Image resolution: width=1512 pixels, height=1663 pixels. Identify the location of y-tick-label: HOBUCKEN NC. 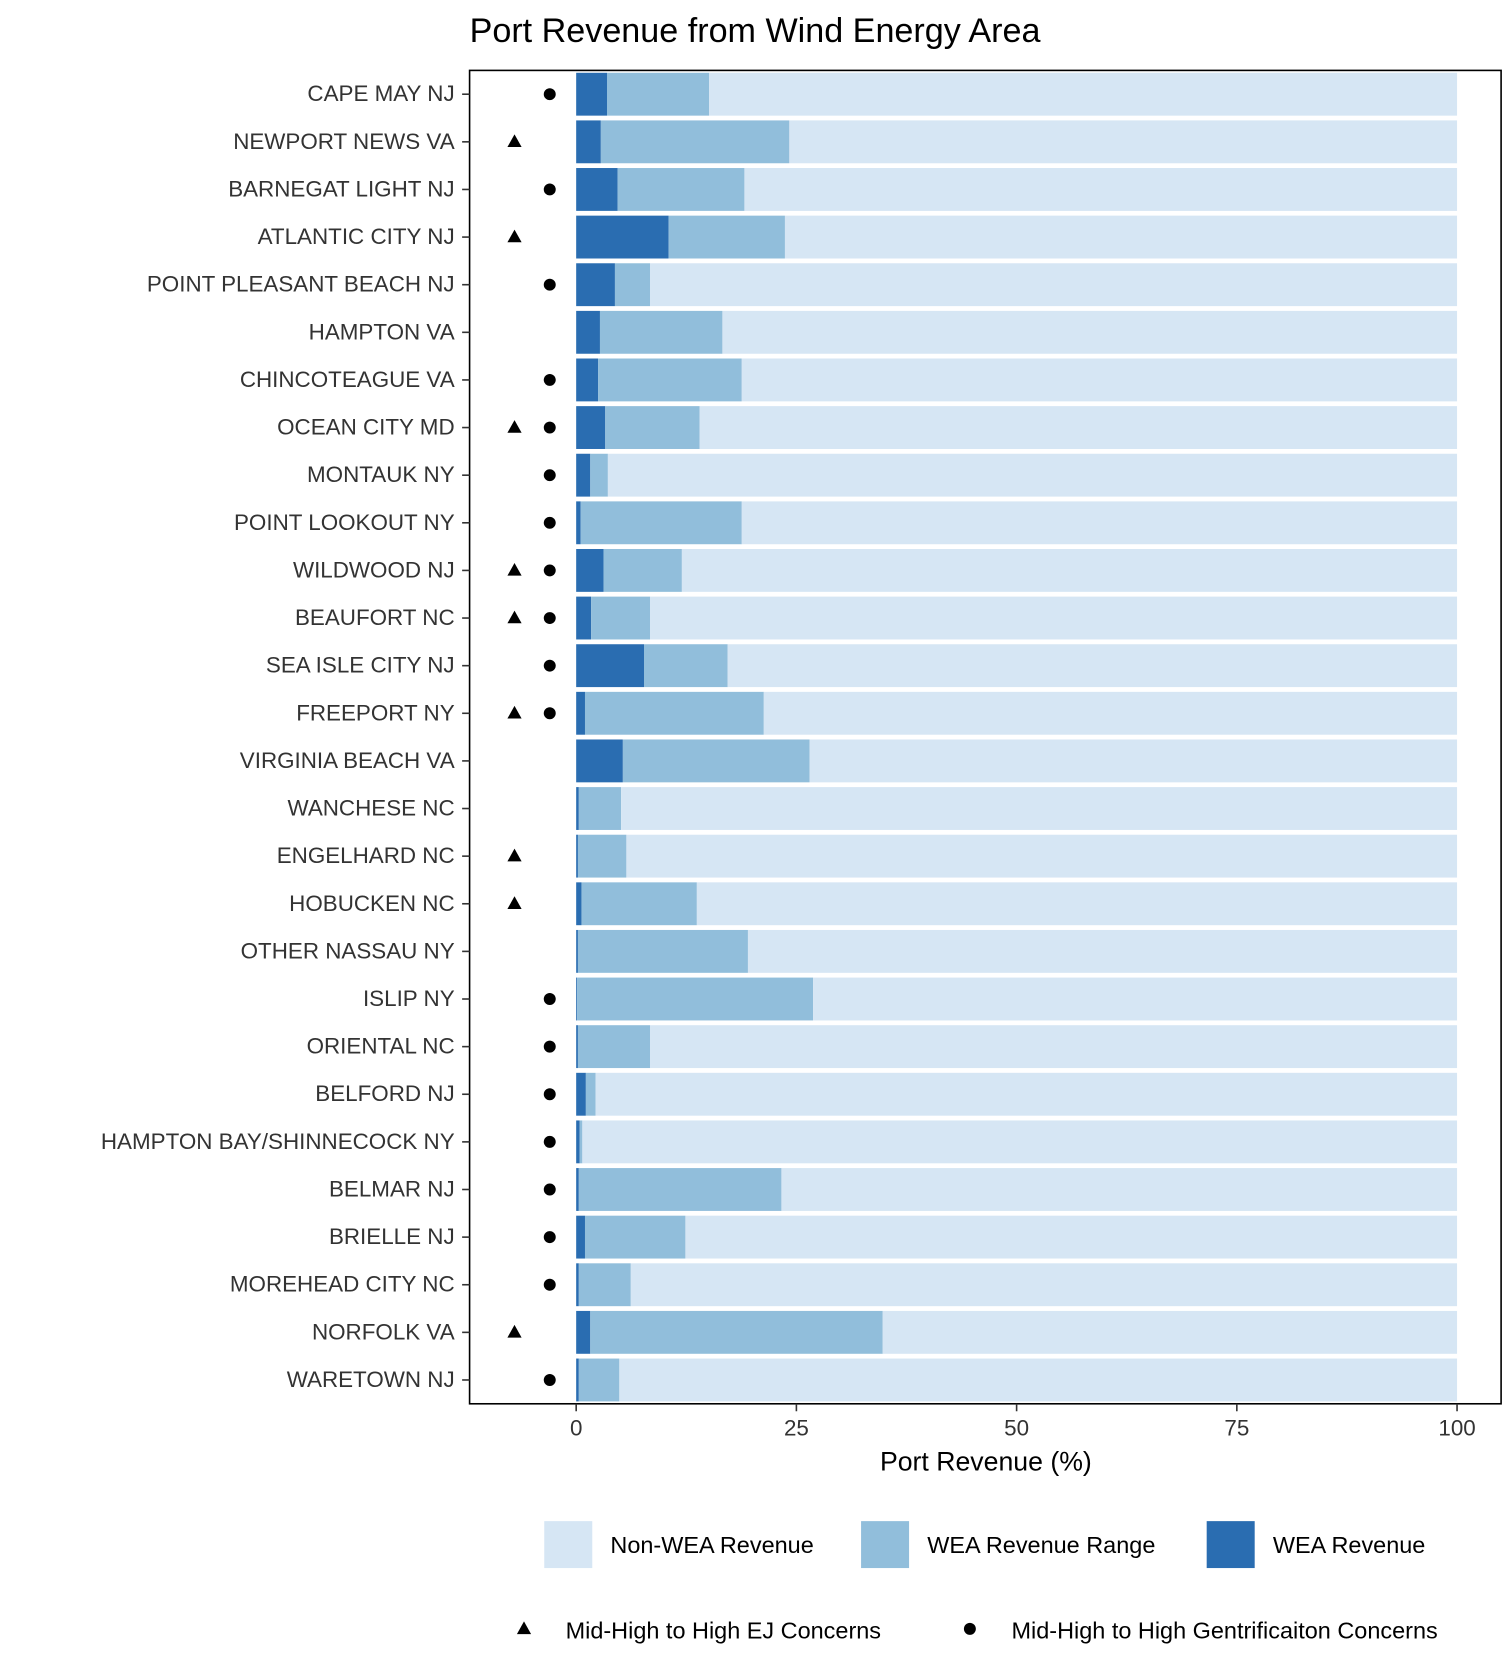
(371, 903).